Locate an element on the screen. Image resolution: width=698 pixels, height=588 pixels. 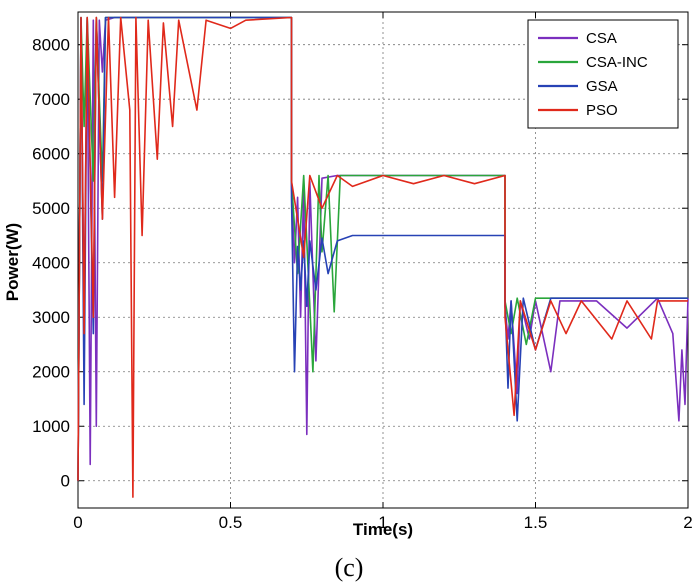
figure-caption: (c) is located at coordinates (349, 567).